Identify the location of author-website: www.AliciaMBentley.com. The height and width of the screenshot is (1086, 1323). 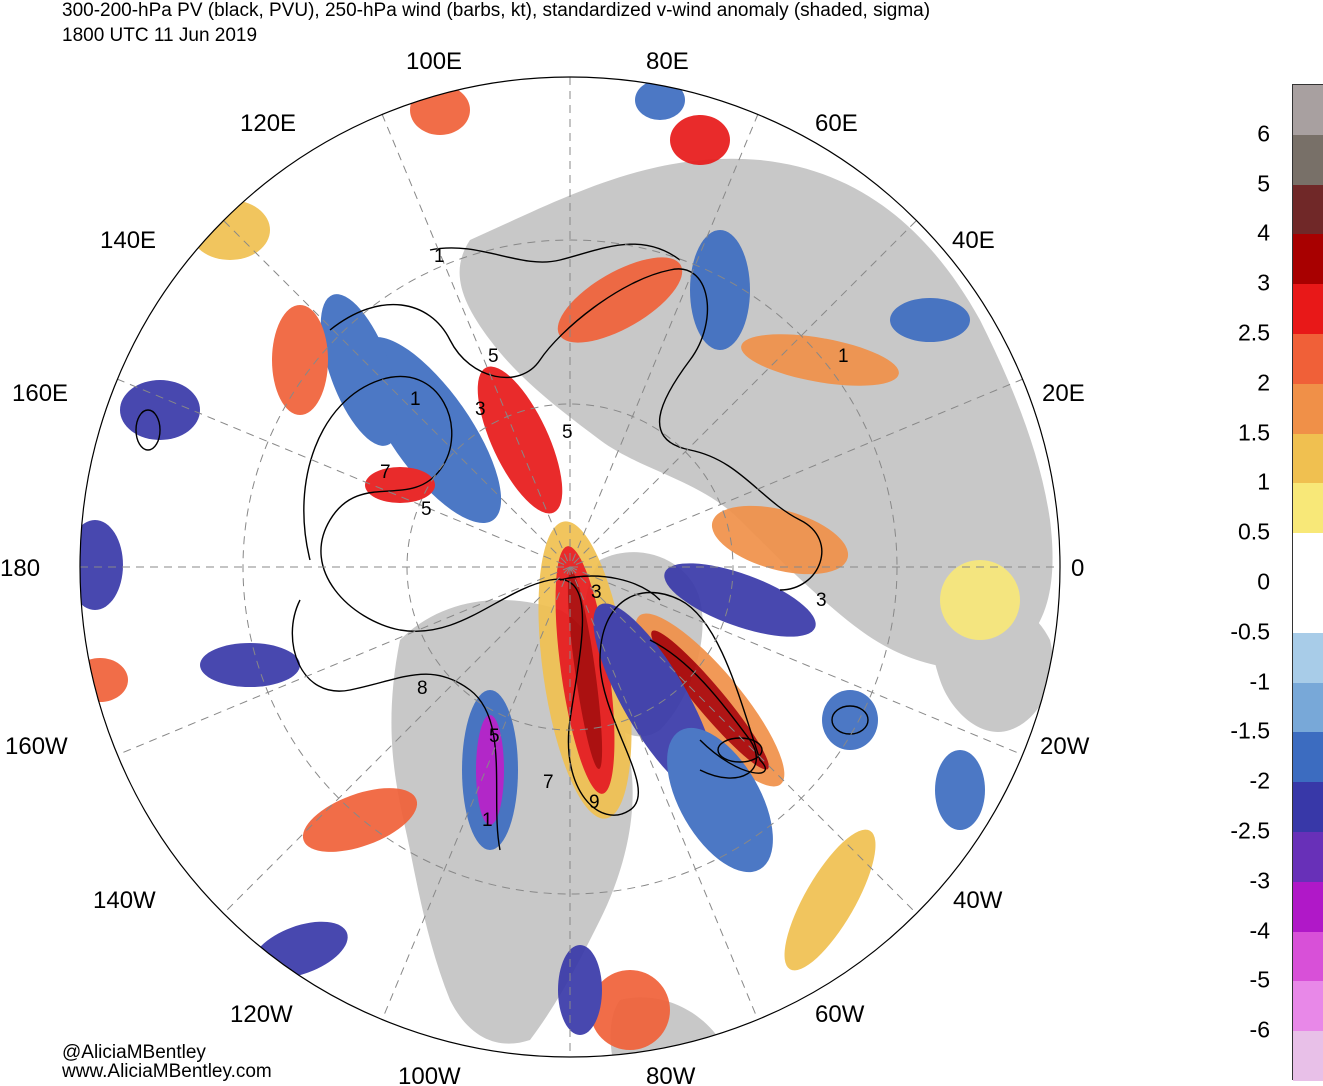
(167, 1071).